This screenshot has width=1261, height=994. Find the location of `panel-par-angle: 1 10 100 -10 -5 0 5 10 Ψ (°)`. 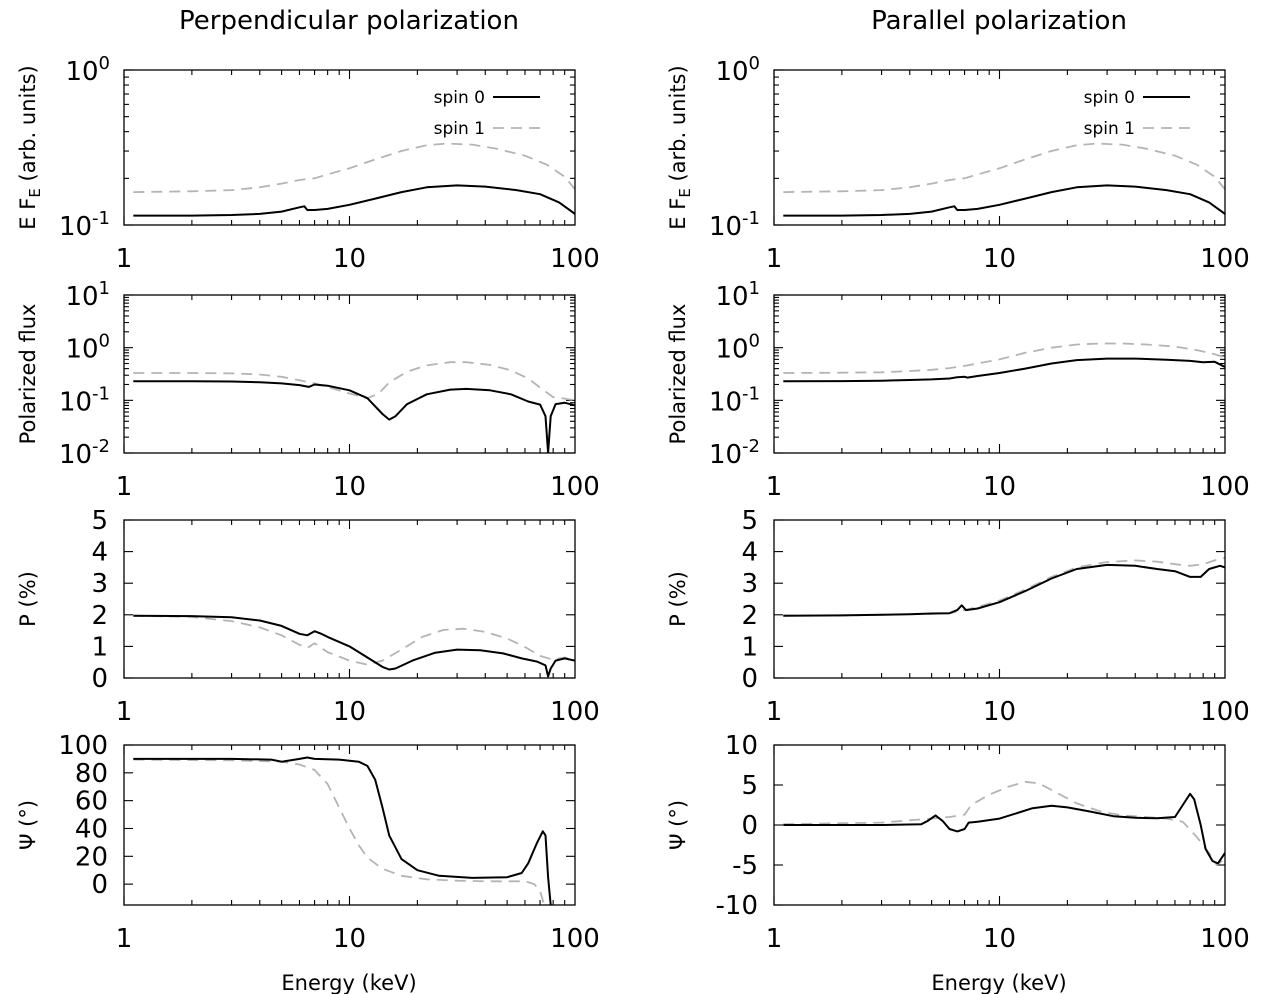

panel-par-angle: 1 10 100 -10 -5 0 5 10 Ψ (°) is located at coordinates (958, 842).